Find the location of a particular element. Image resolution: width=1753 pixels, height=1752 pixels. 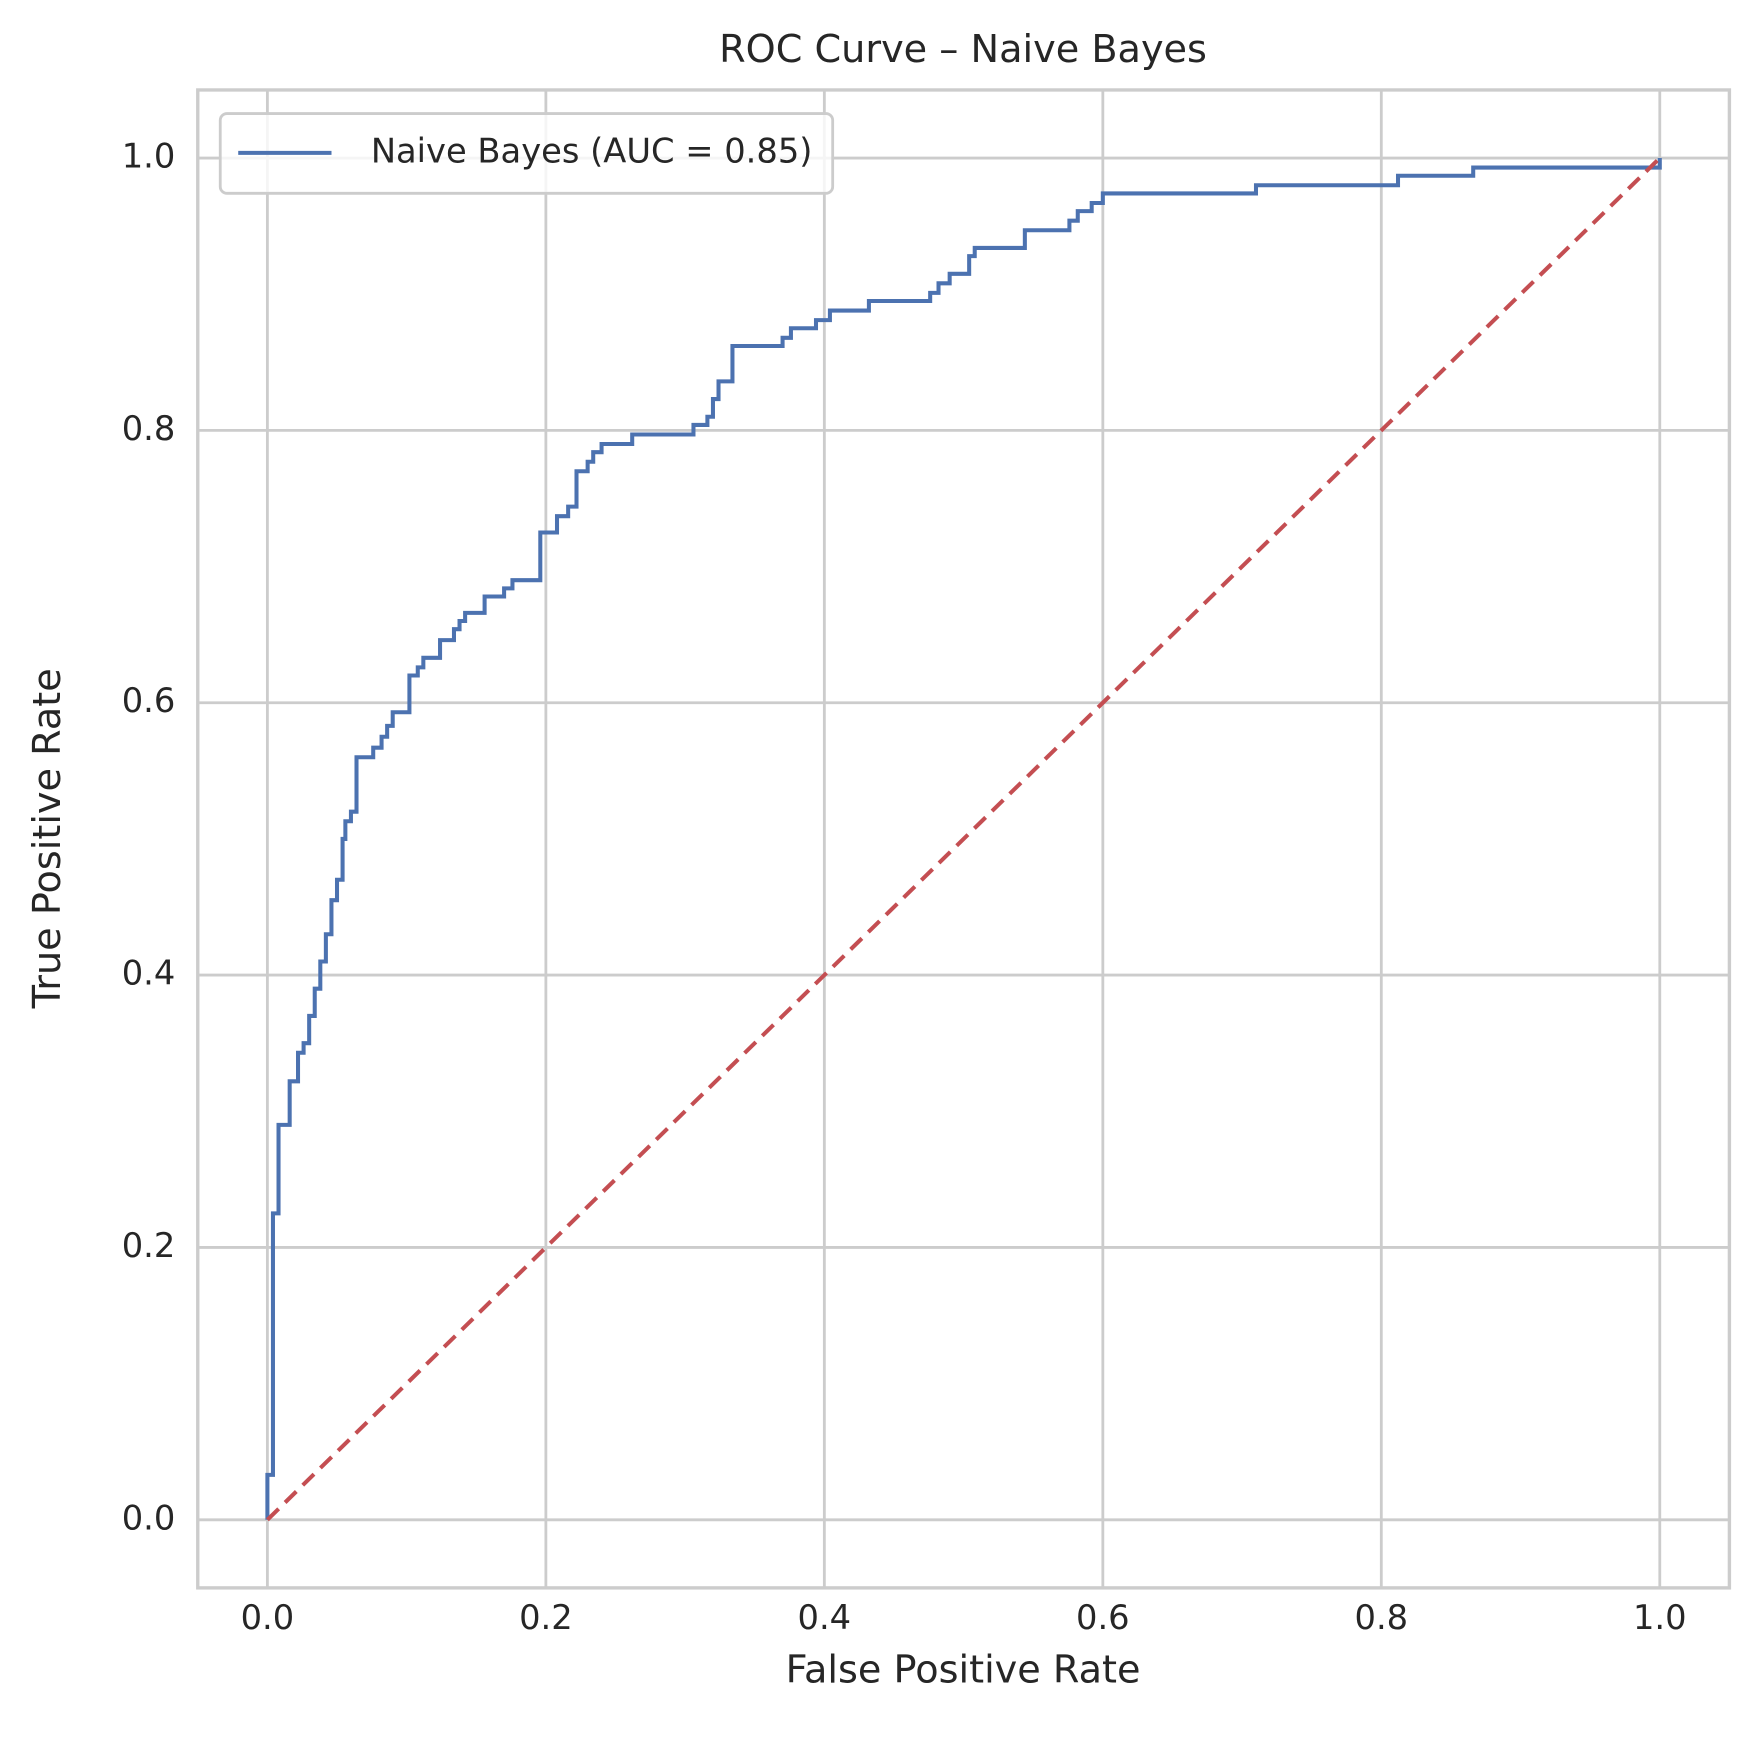

y-tick-label: 0.8 is located at coordinates (149, 428).